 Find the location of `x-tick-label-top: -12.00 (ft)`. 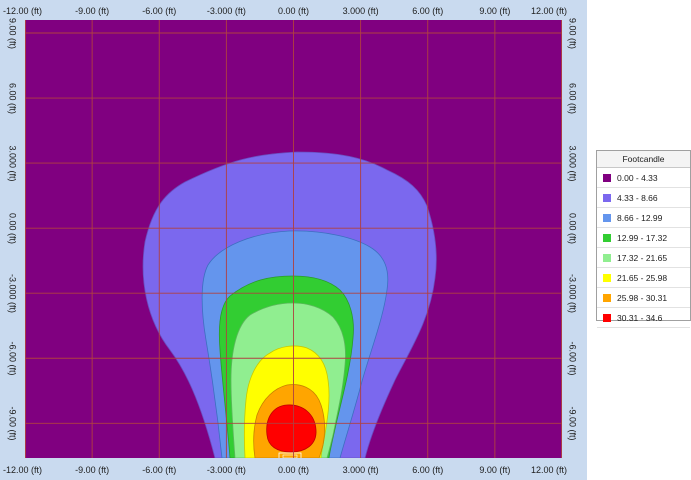

x-tick-label-top: -12.00 (ft) is located at coordinates (23, 11).